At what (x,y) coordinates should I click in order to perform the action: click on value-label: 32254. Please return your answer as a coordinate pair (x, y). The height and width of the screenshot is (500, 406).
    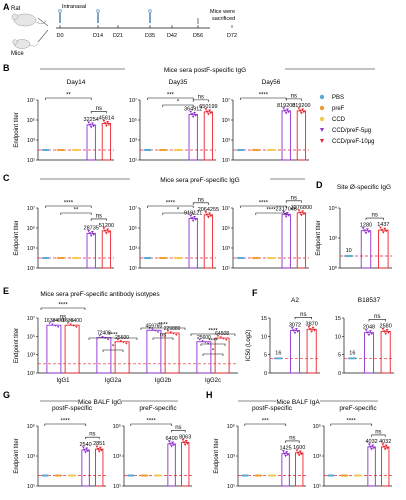
    Looking at the image, I should click on (91, 120).